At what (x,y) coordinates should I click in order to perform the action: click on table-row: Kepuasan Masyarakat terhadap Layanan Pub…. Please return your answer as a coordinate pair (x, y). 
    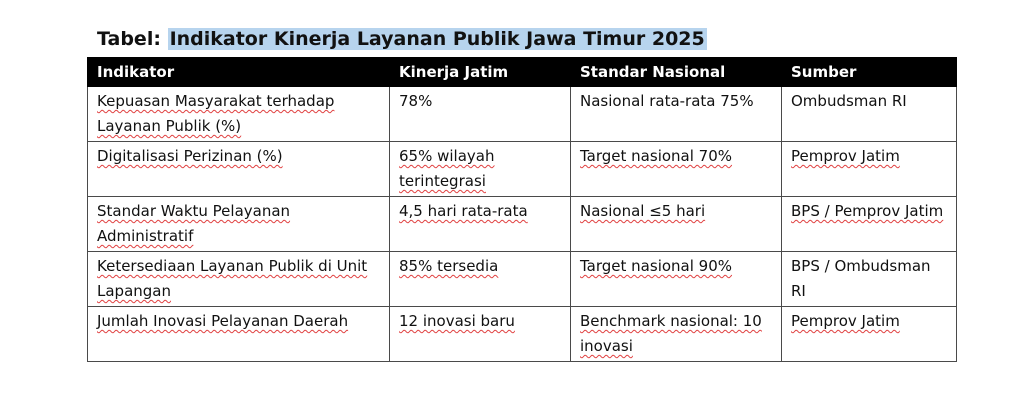
    Looking at the image, I should click on (522, 114).